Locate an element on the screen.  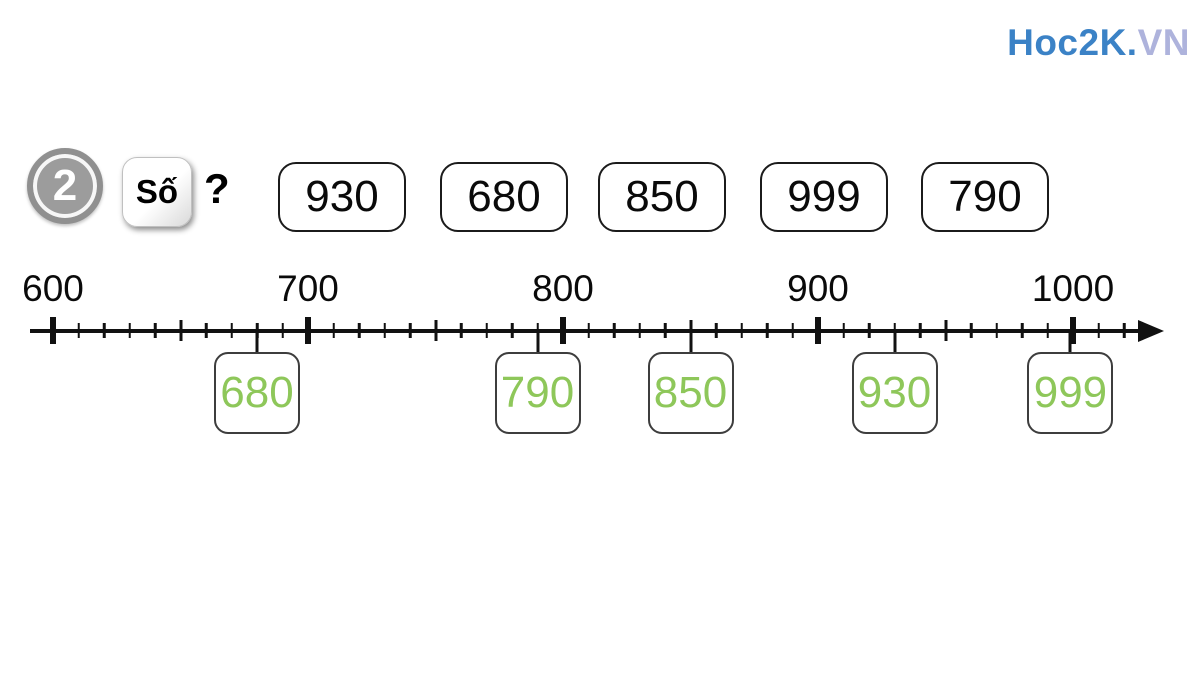
axis-label-1000: 1000 is located at coordinates (1073, 288).